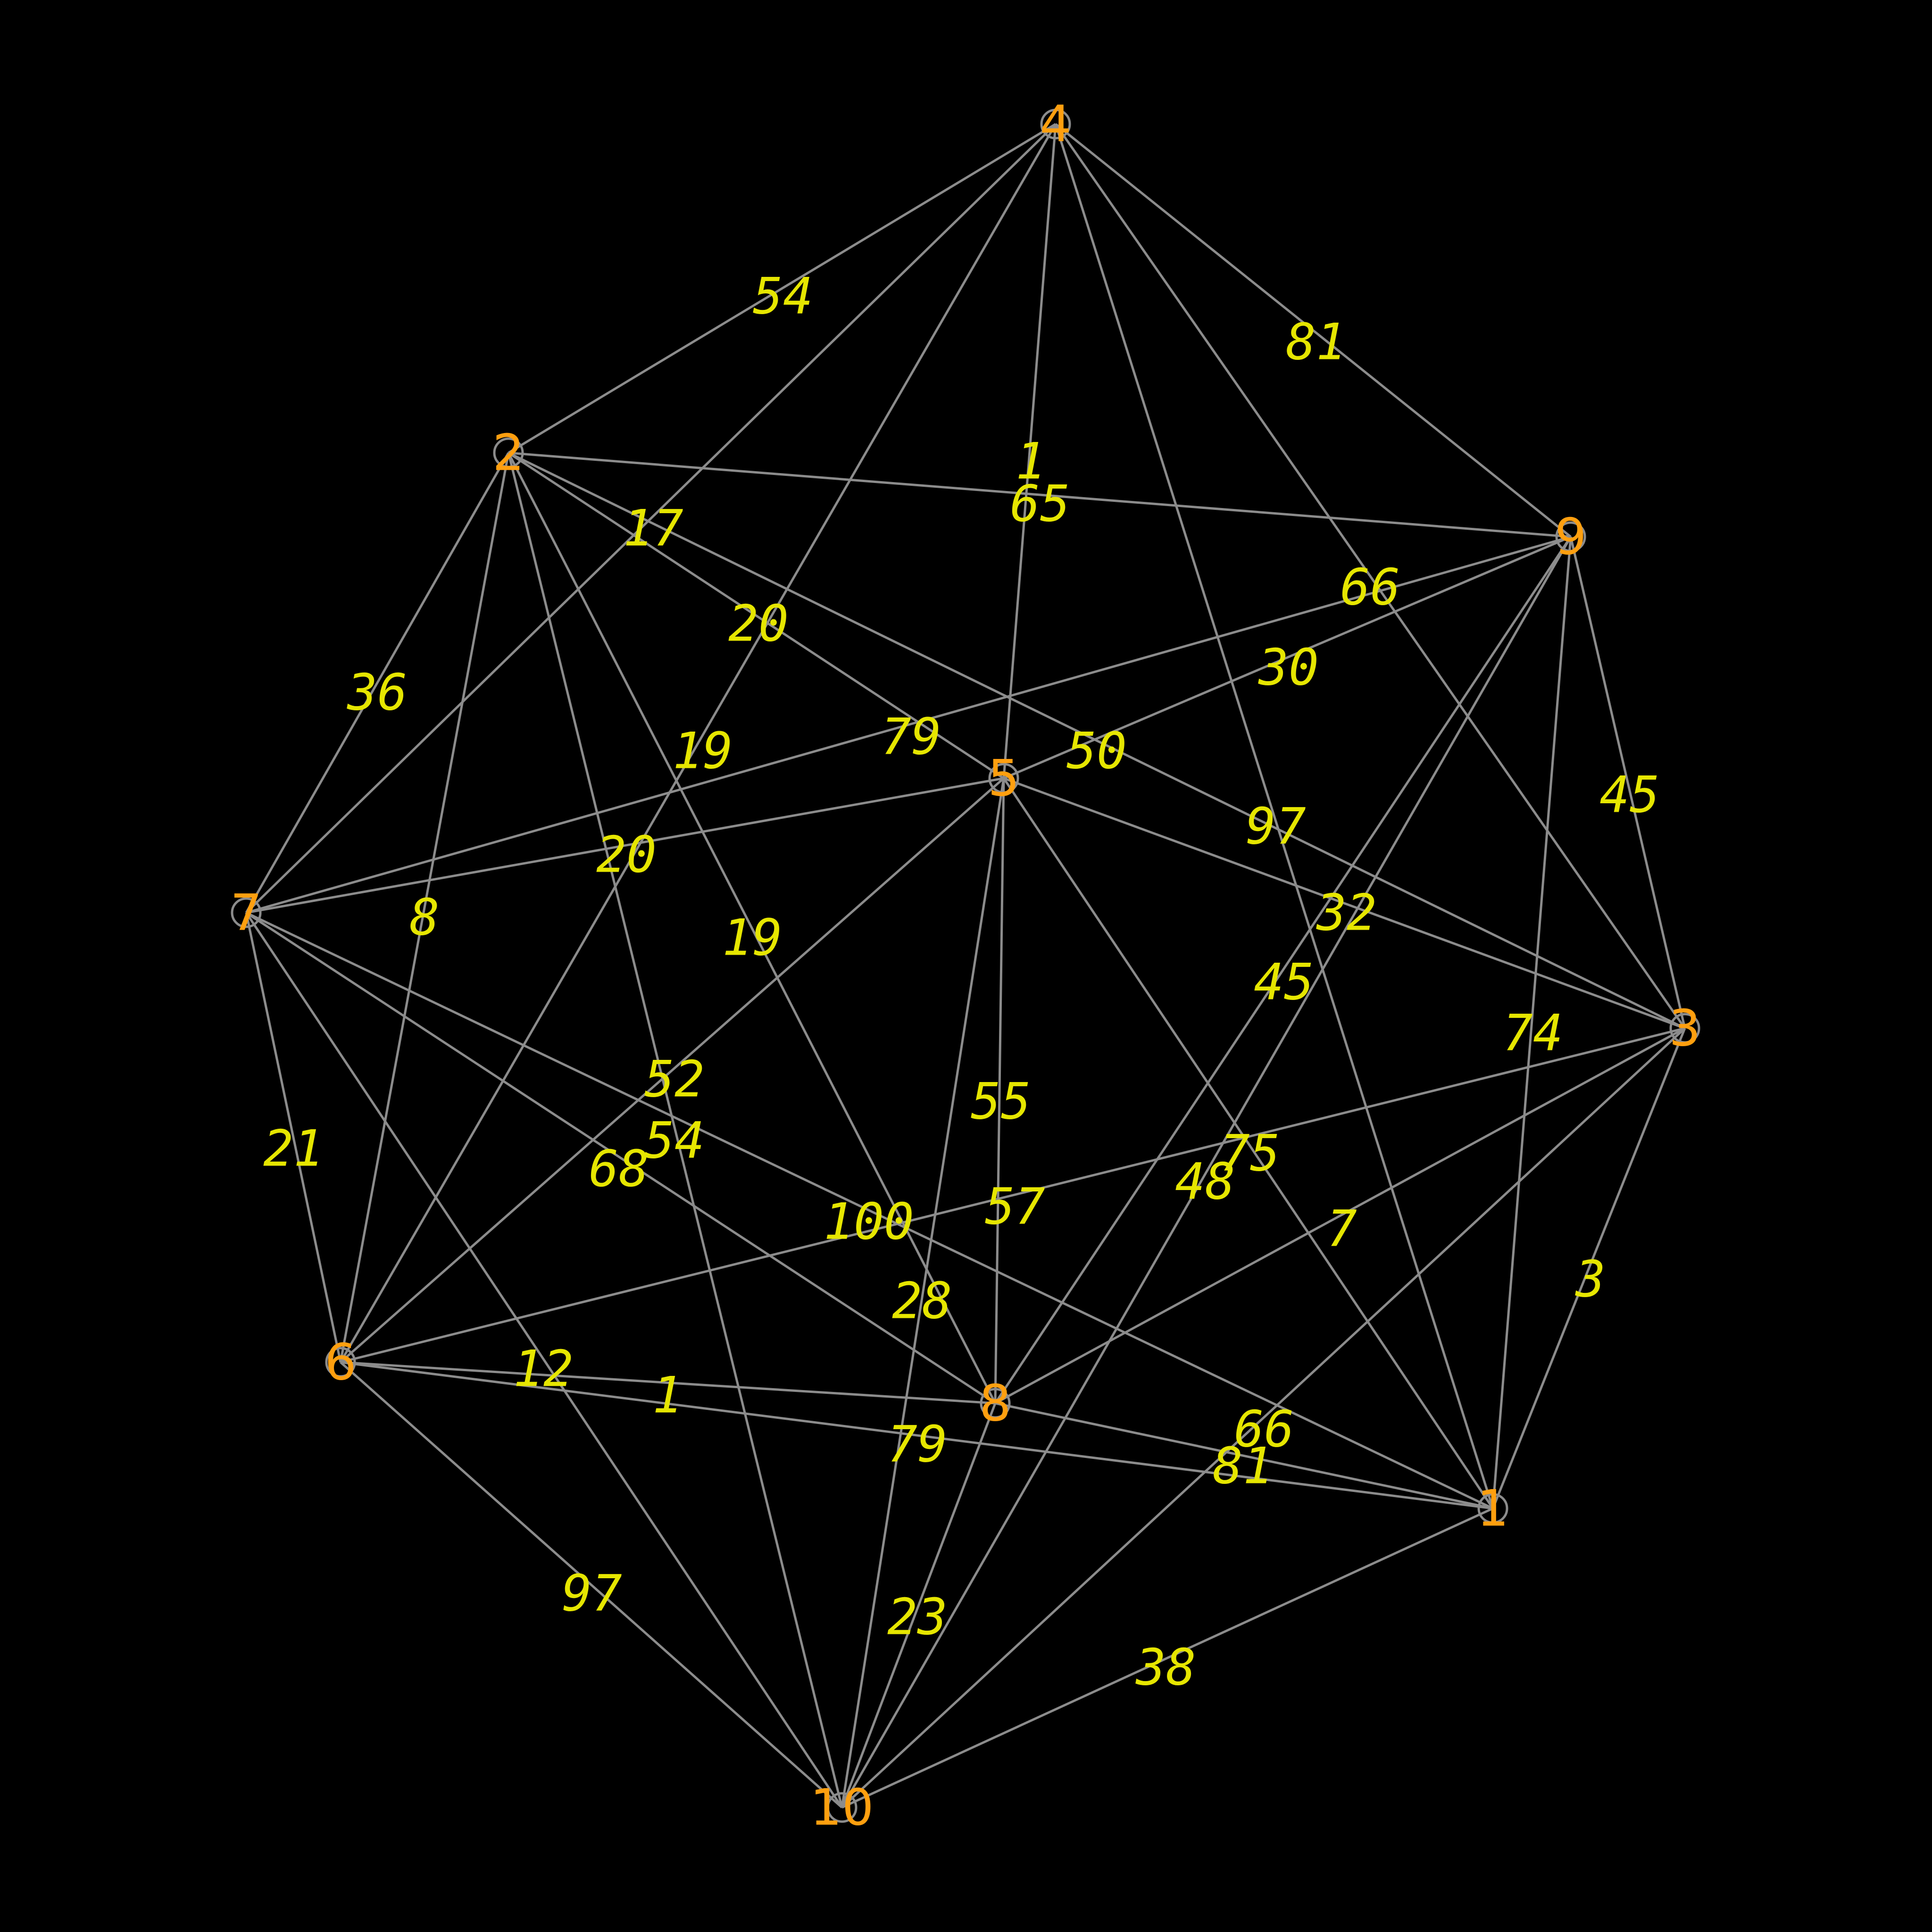 The width and height of the screenshot is (1932, 1932). I want to click on edge-weight-label: 36, so click(377, 693).